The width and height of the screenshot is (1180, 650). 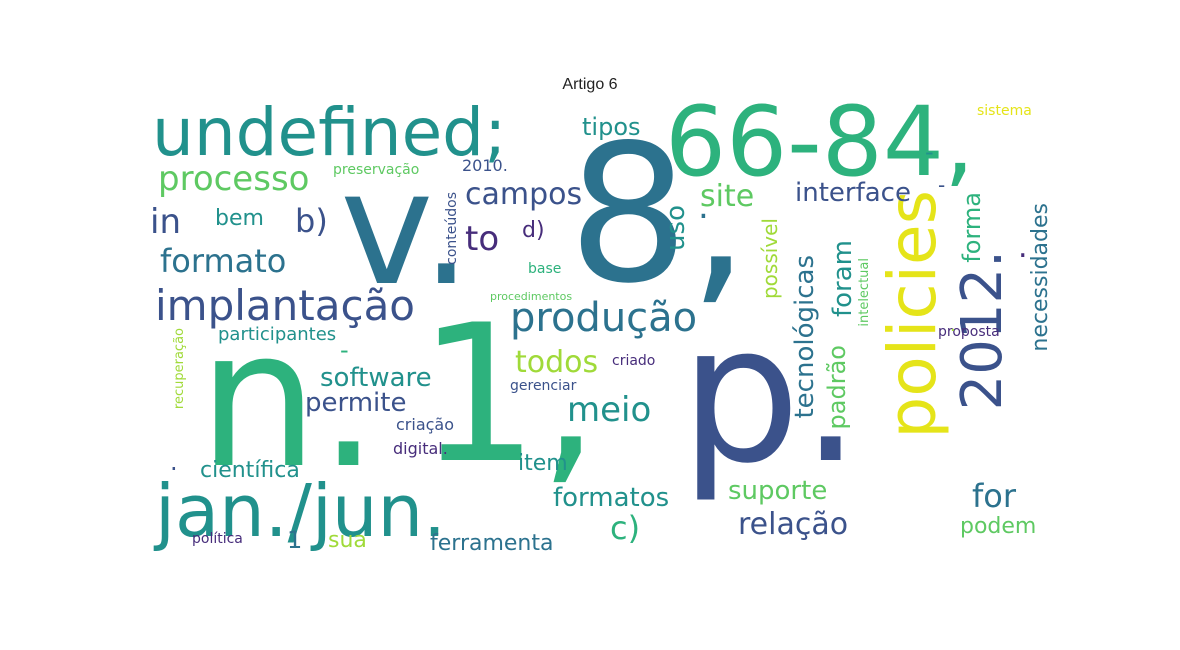 What do you see at coordinates (611, 498) in the screenshot?
I see `word-formatos: formatos` at bounding box center [611, 498].